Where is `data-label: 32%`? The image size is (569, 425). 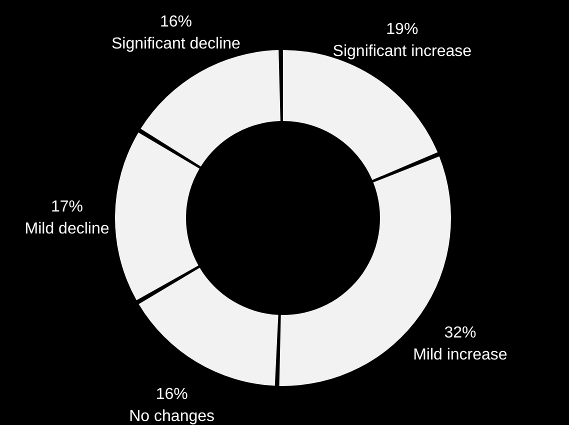
data-label: 32% is located at coordinates (460, 333).